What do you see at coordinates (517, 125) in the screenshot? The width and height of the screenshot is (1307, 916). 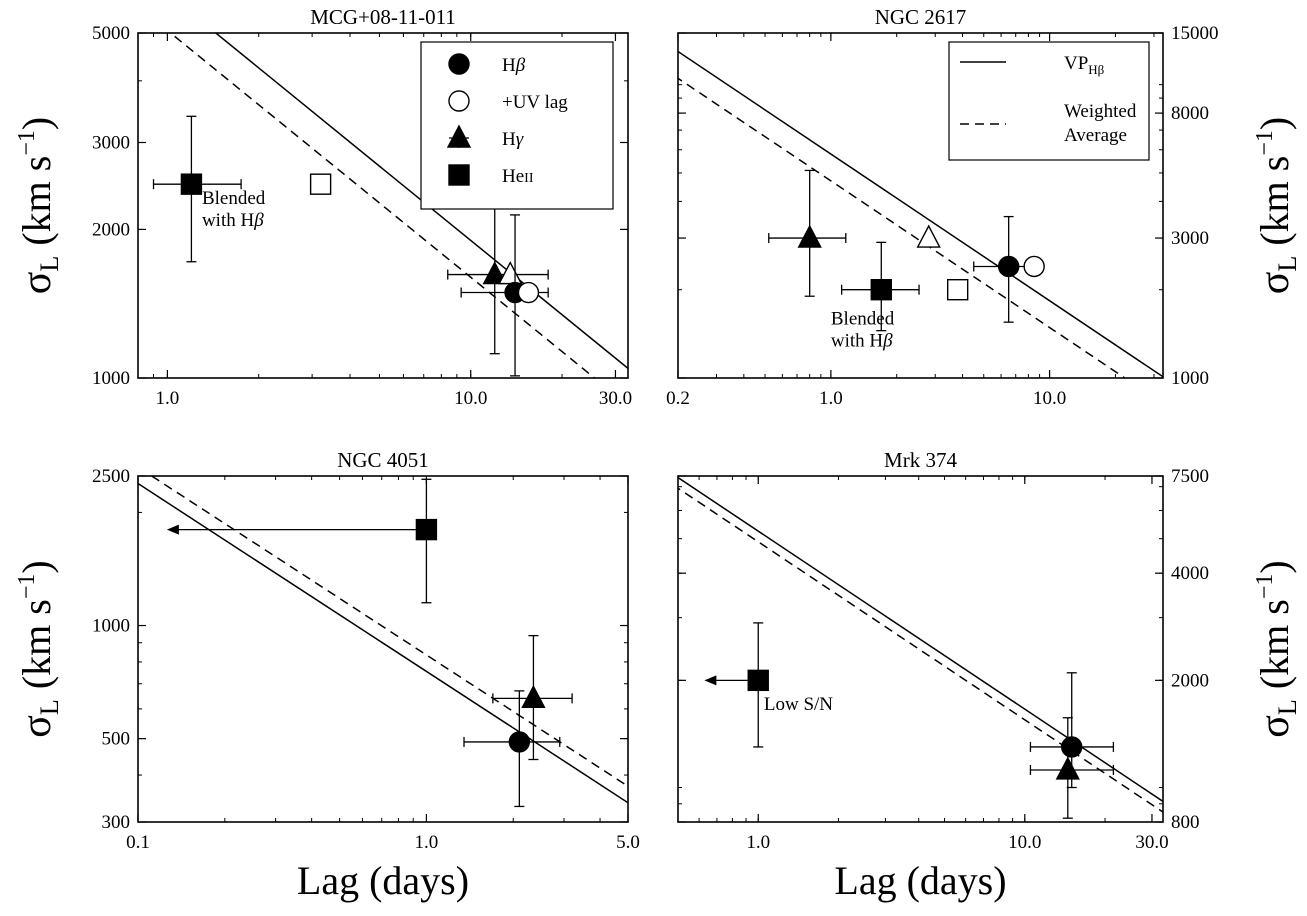 I see `legend-markers: Hβ +UV lag Hγ HeII` at bounding box center [517, 125].